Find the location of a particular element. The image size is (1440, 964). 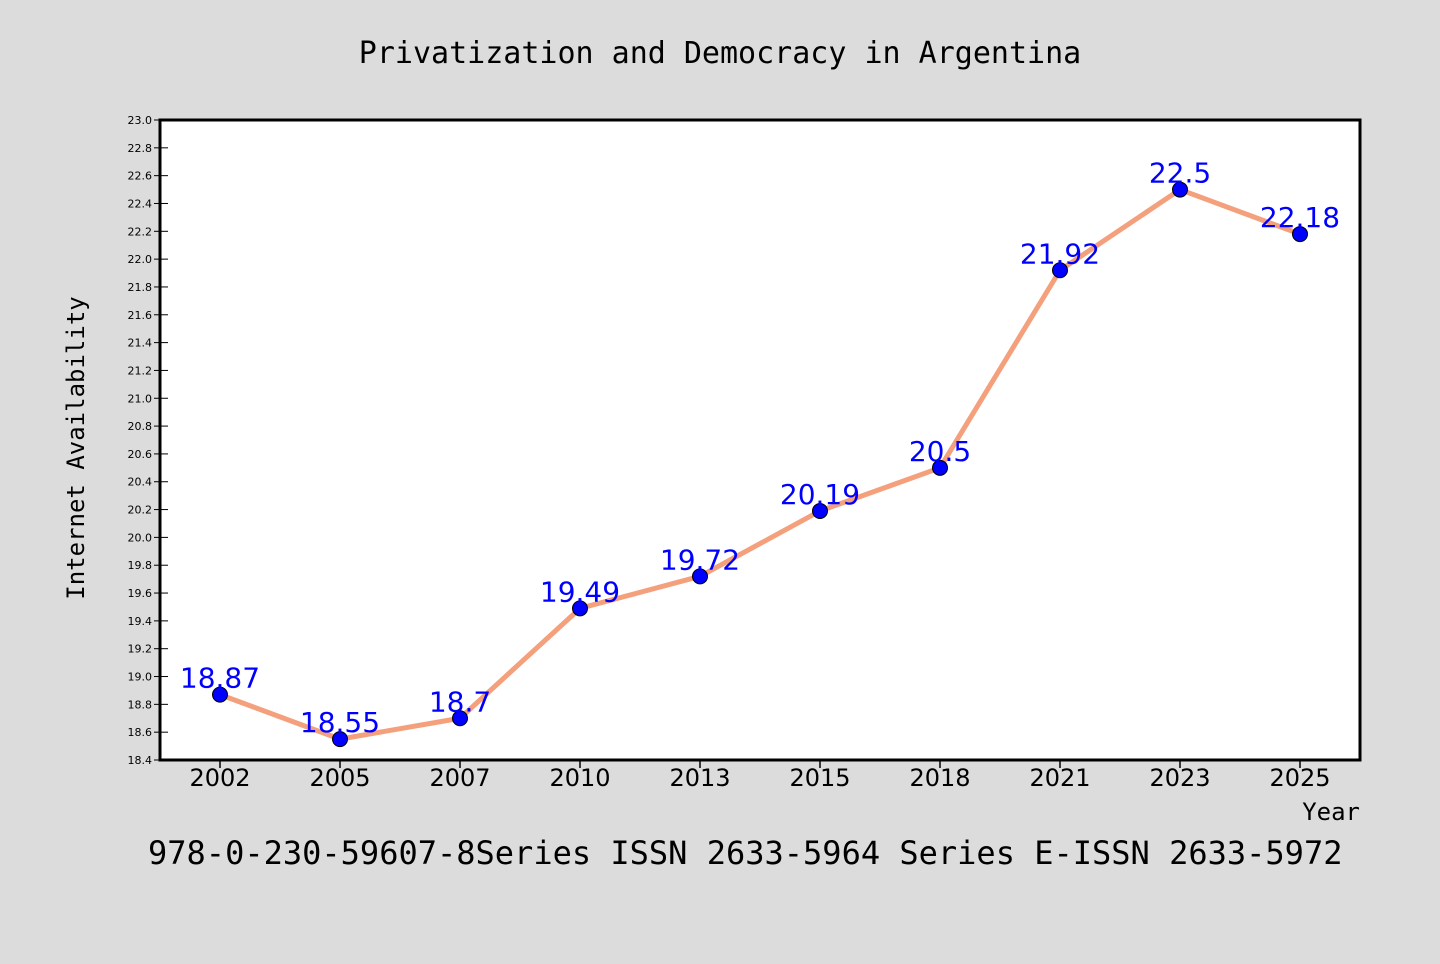

chart-title: Privatization and Democracy in Argentina is located at coordinates (720, 53).